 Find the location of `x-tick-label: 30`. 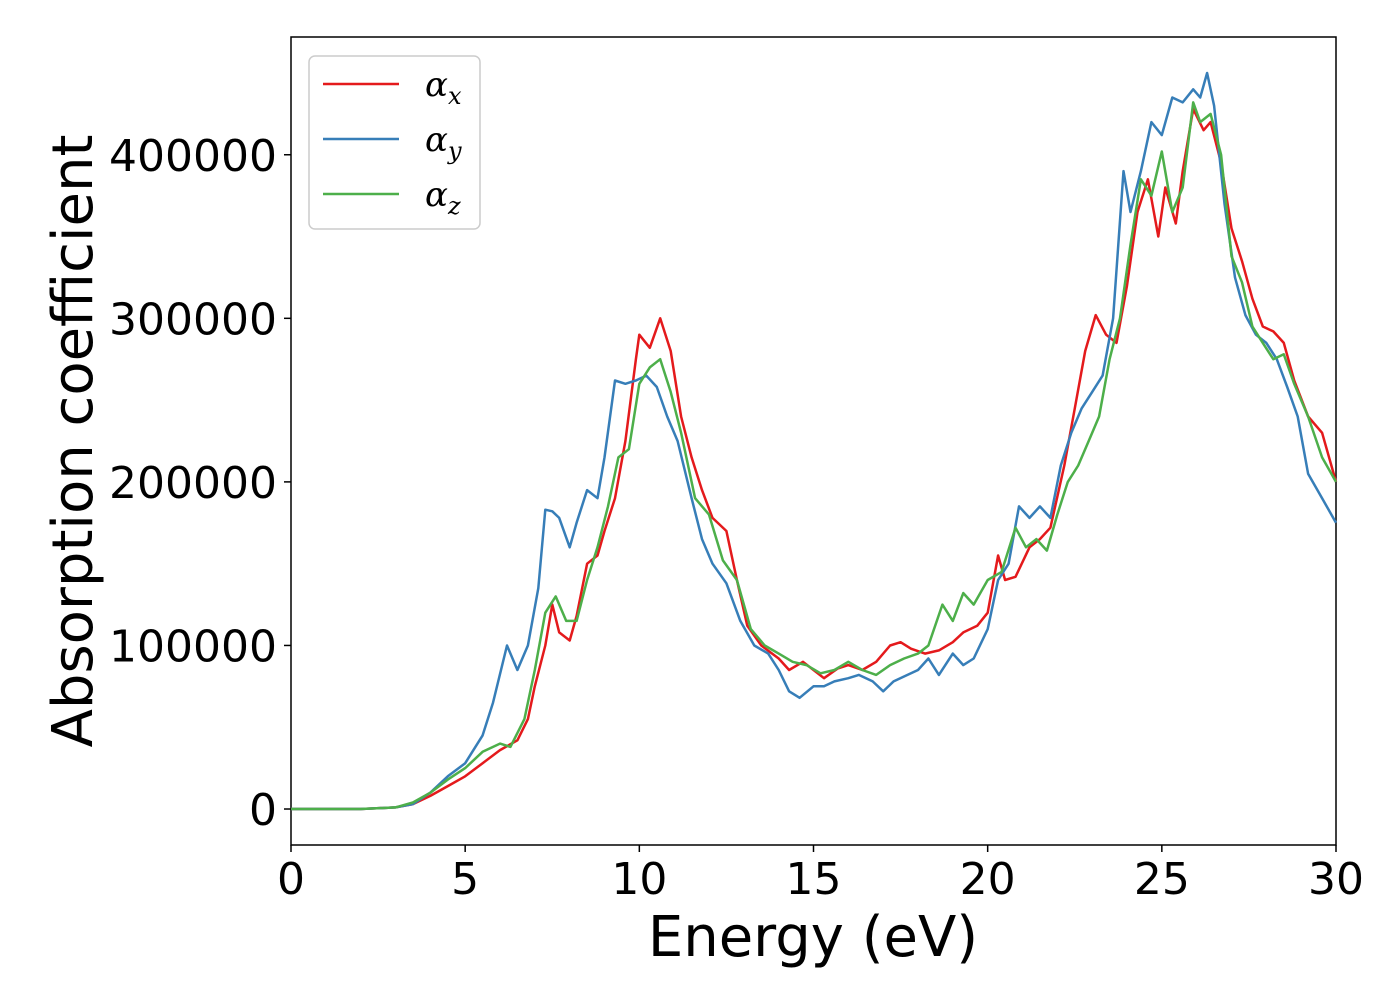

x-tick-label: 30 is located at coordinates (1336, 879).